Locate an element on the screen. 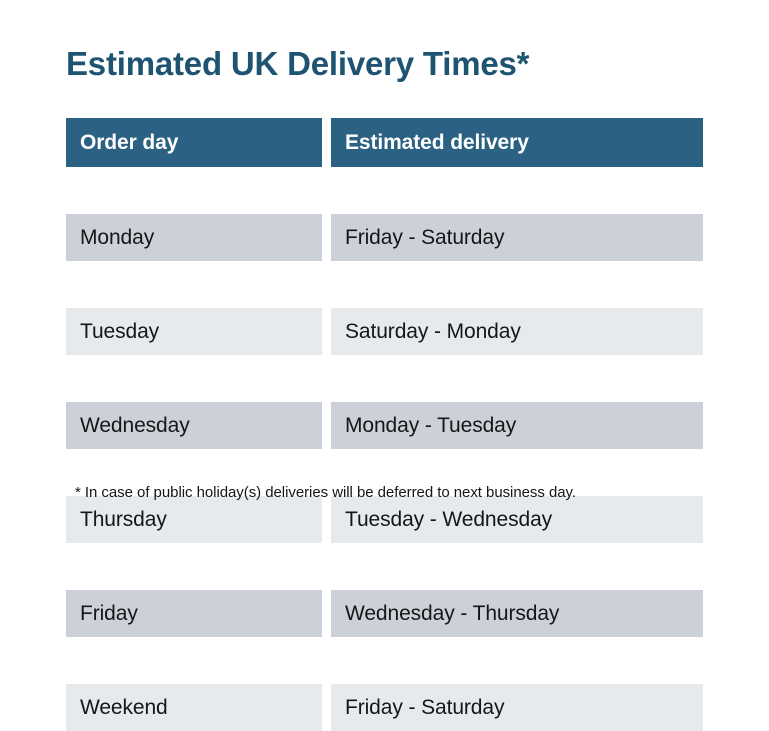 The width and height of the screenshot is (769, 731). cell-order-day: Tuesday is located at coordinates (194, 331).